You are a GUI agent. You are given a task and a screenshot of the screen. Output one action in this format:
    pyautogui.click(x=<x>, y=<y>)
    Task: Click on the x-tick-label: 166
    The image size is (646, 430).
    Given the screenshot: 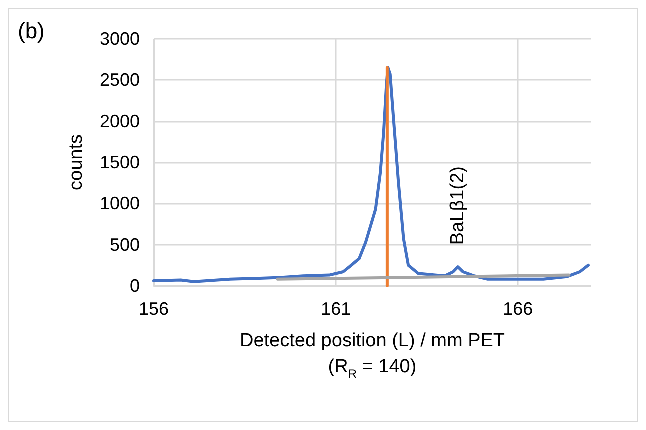 What is the action you would take?
    pyautogui.click(x=518, y=309)
    